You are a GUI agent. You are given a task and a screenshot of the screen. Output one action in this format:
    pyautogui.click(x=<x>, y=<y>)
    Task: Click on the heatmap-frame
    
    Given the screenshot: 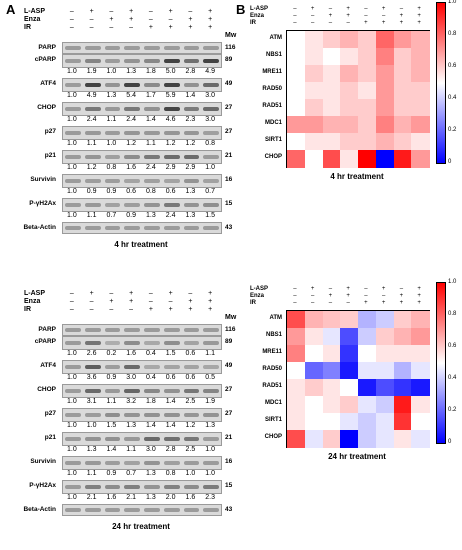 What is the action you would take?
    pyautogui.click(x=358, y=99)
    